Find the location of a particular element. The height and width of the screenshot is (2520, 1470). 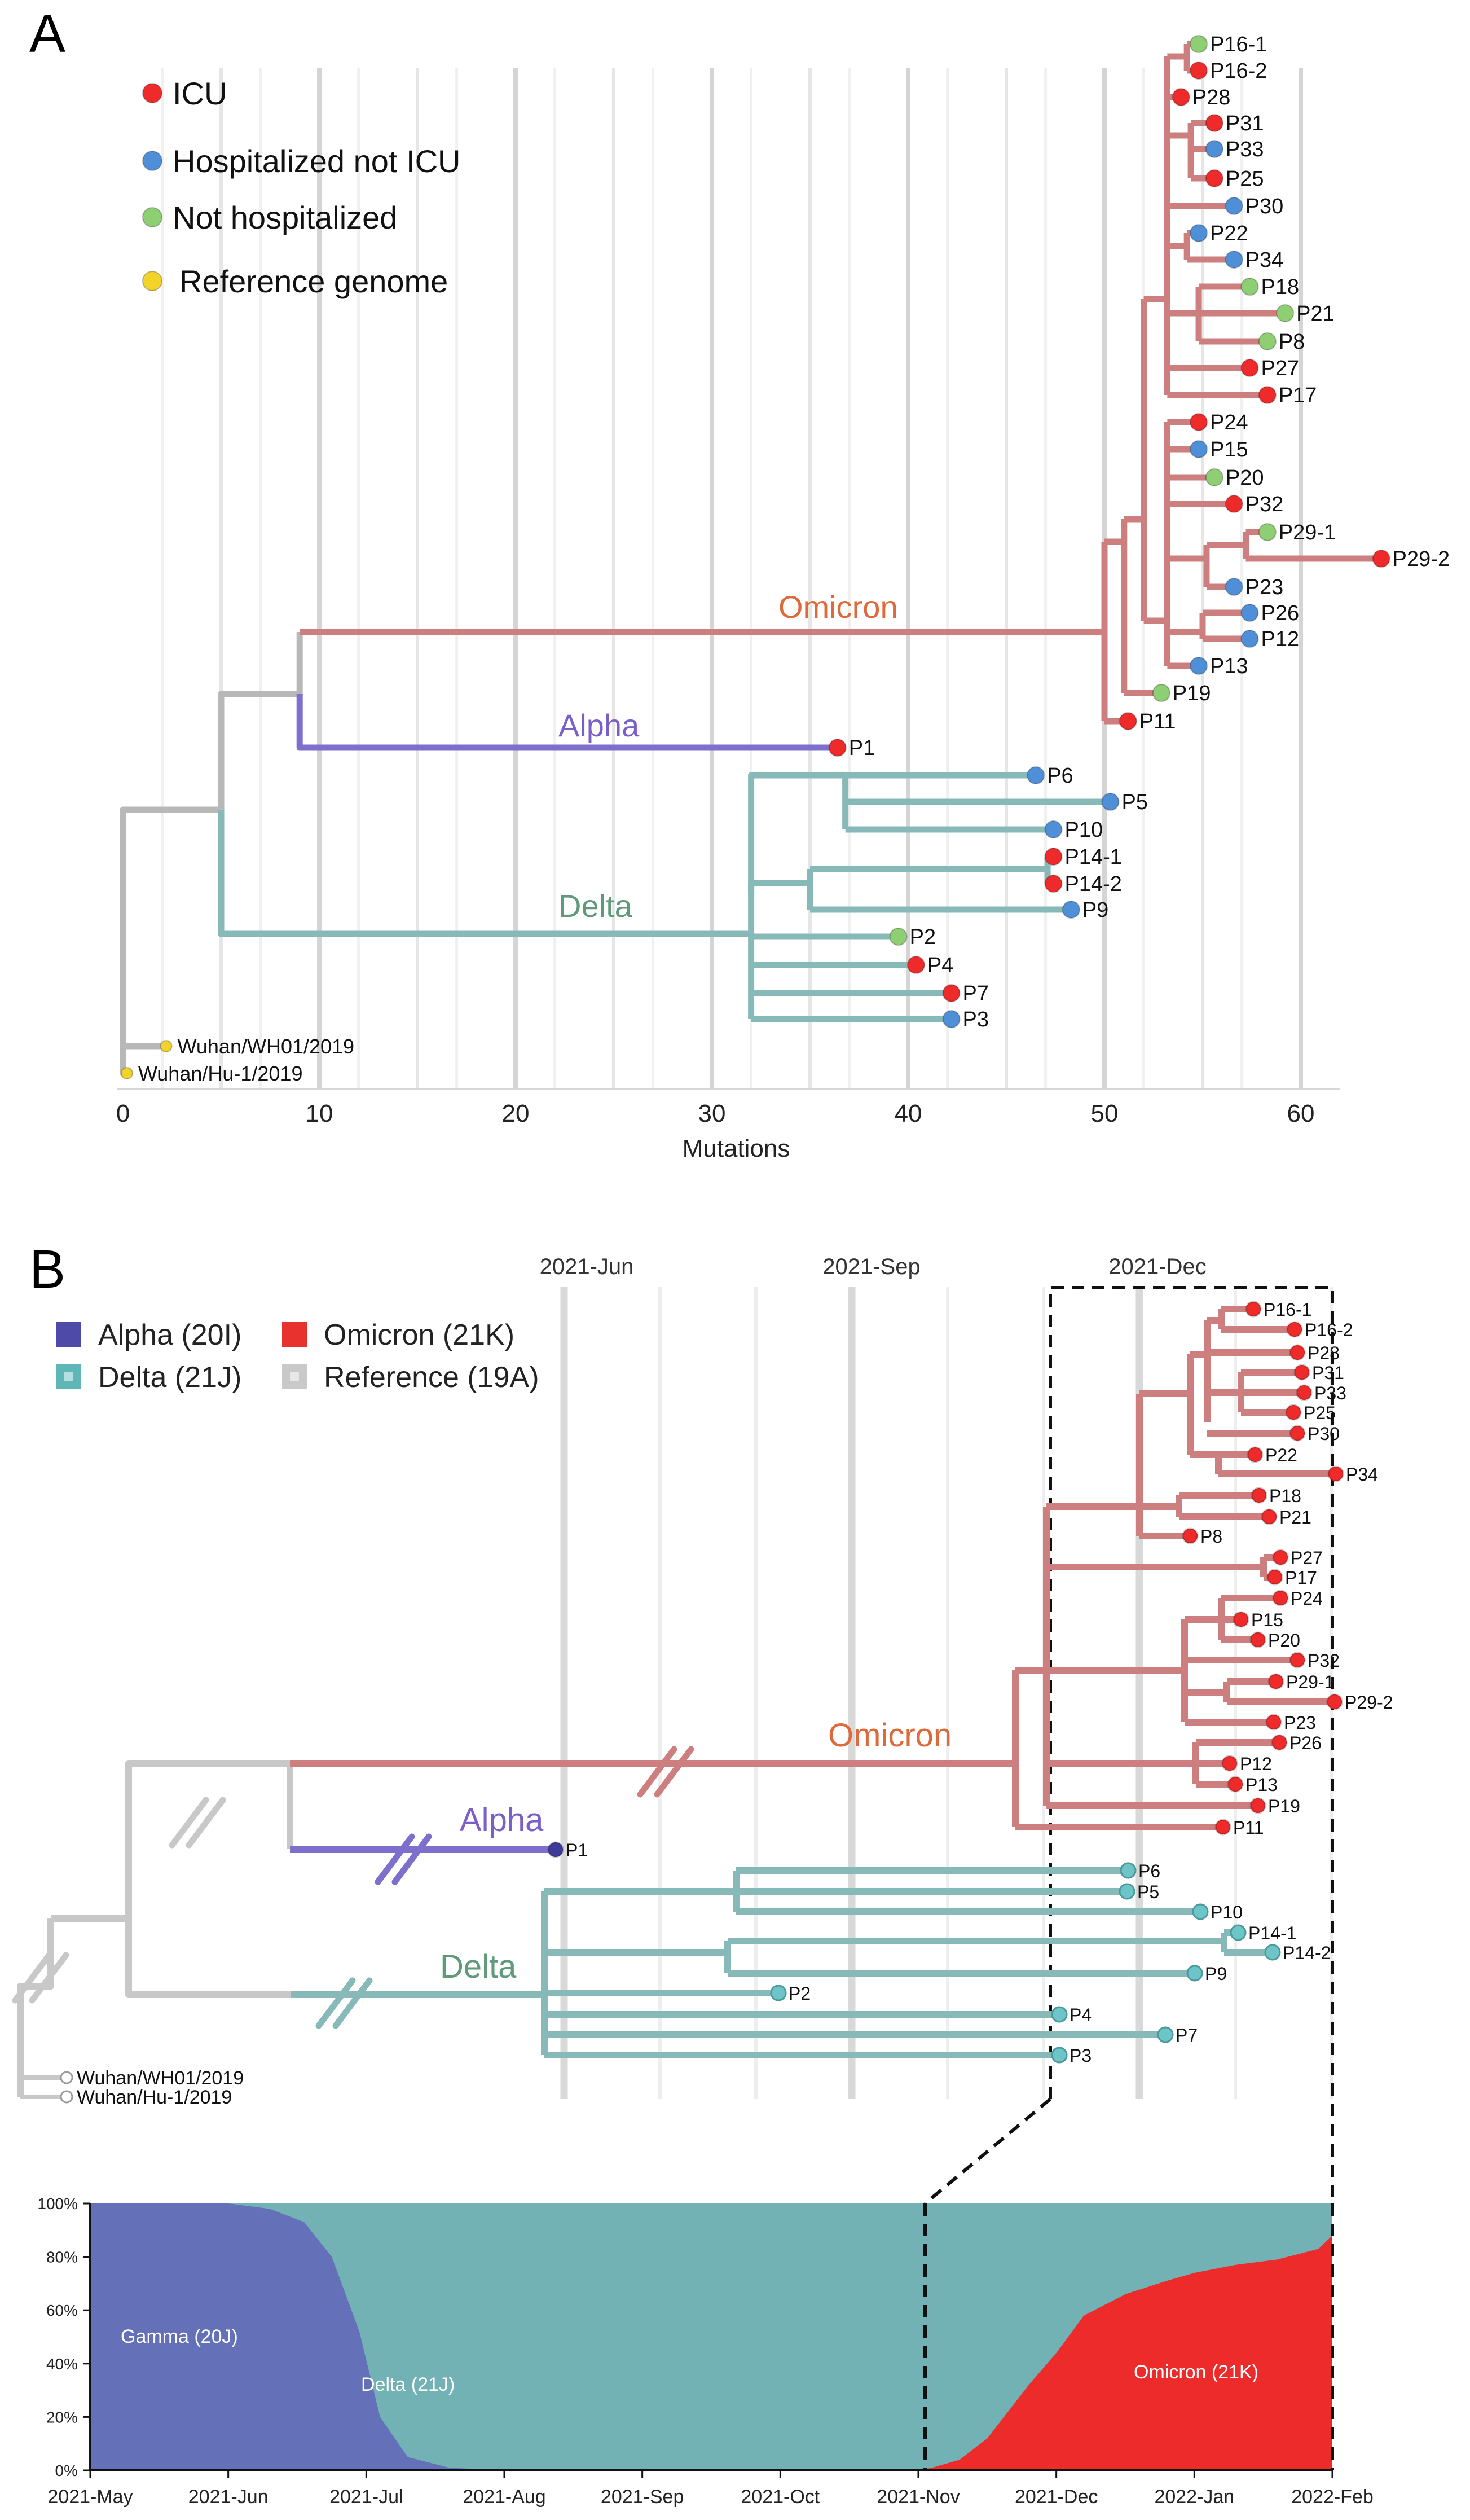

panel-b-date-jun: 2021-Jun is located at coordinates (587, 1266).